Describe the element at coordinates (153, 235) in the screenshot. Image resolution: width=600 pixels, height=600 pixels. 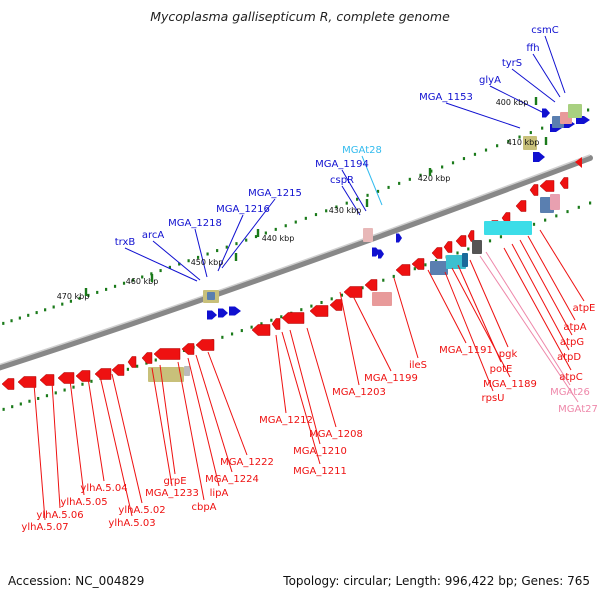
I see `gene-label: arcA` at that location.